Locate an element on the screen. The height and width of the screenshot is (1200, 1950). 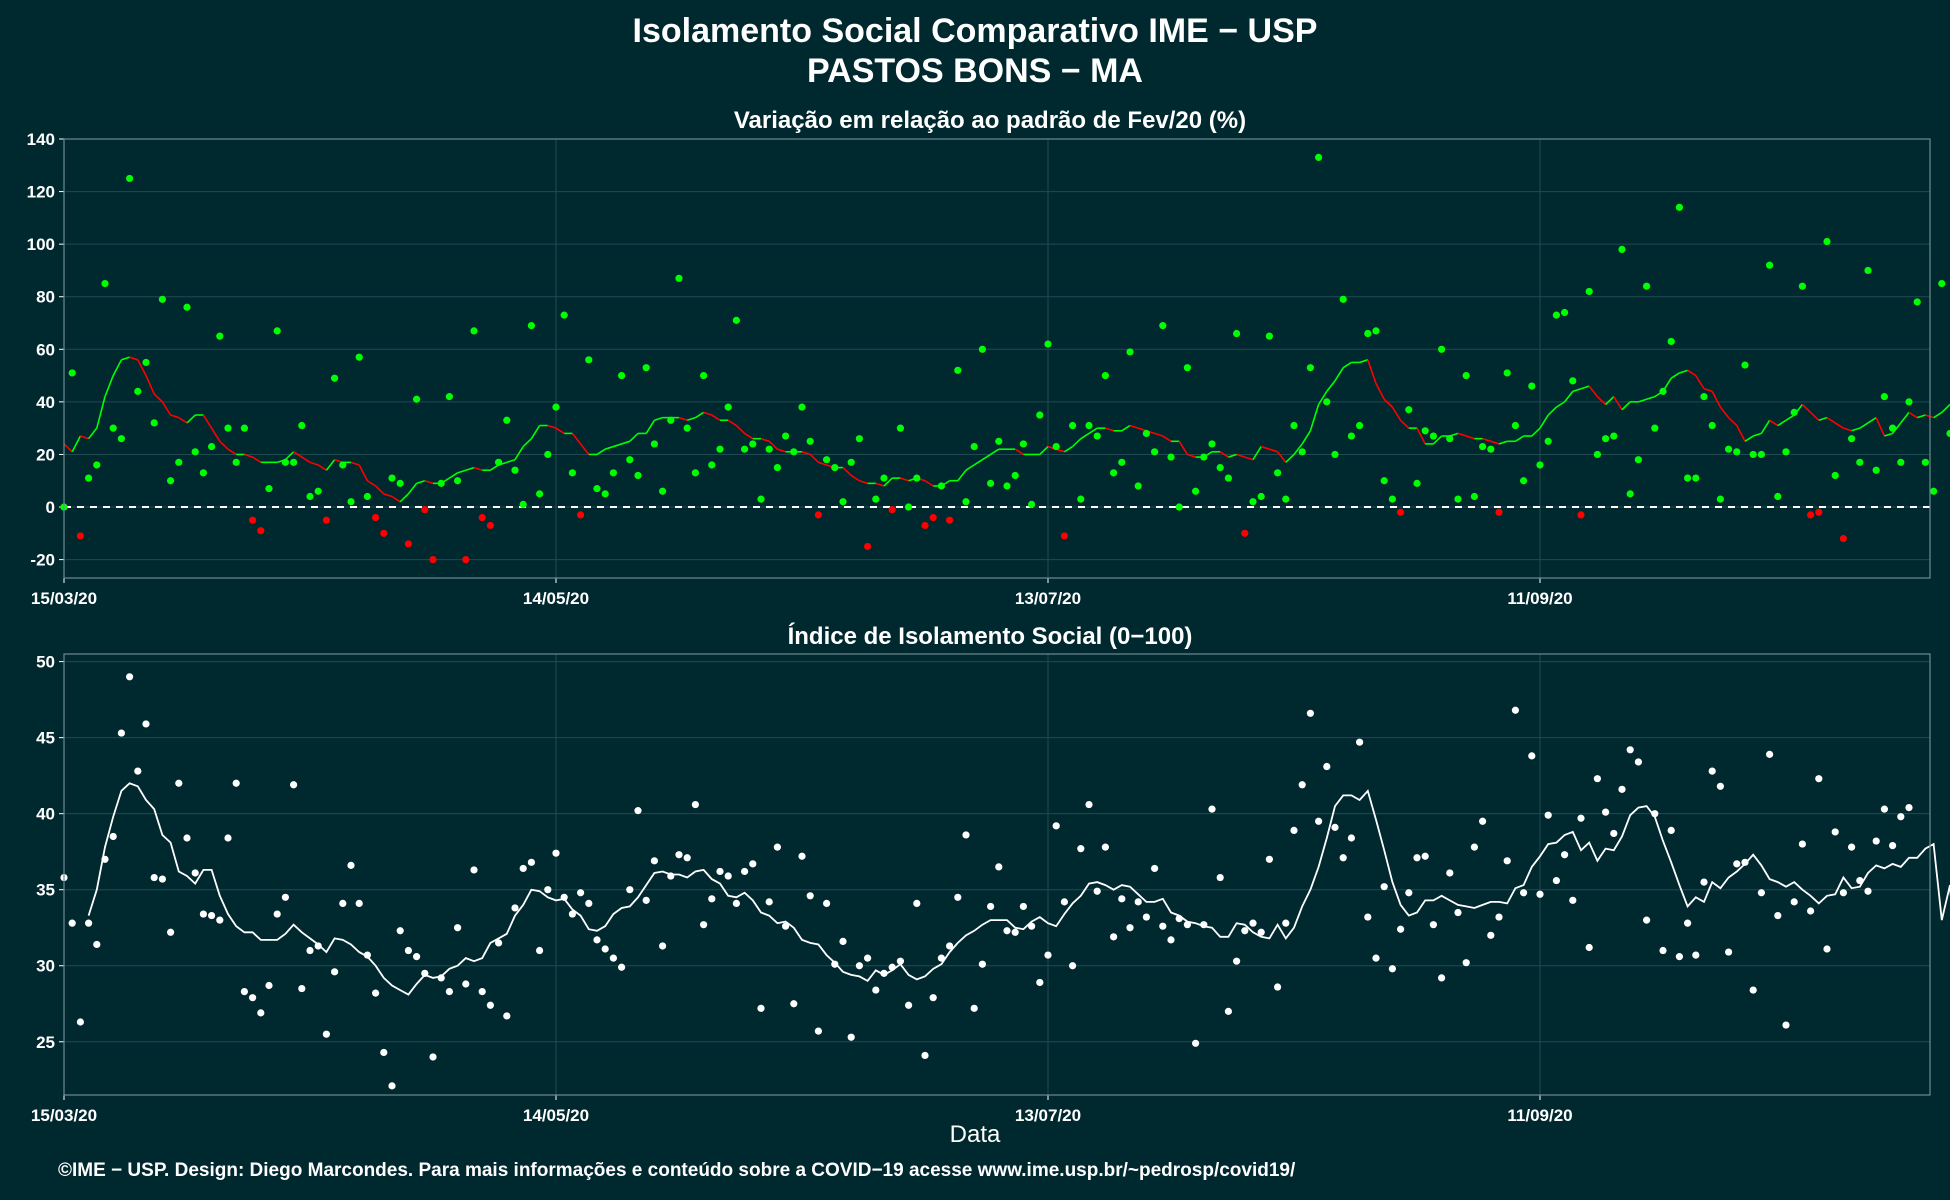
y-tick-label: 50 is located at coordinates (45, 662).